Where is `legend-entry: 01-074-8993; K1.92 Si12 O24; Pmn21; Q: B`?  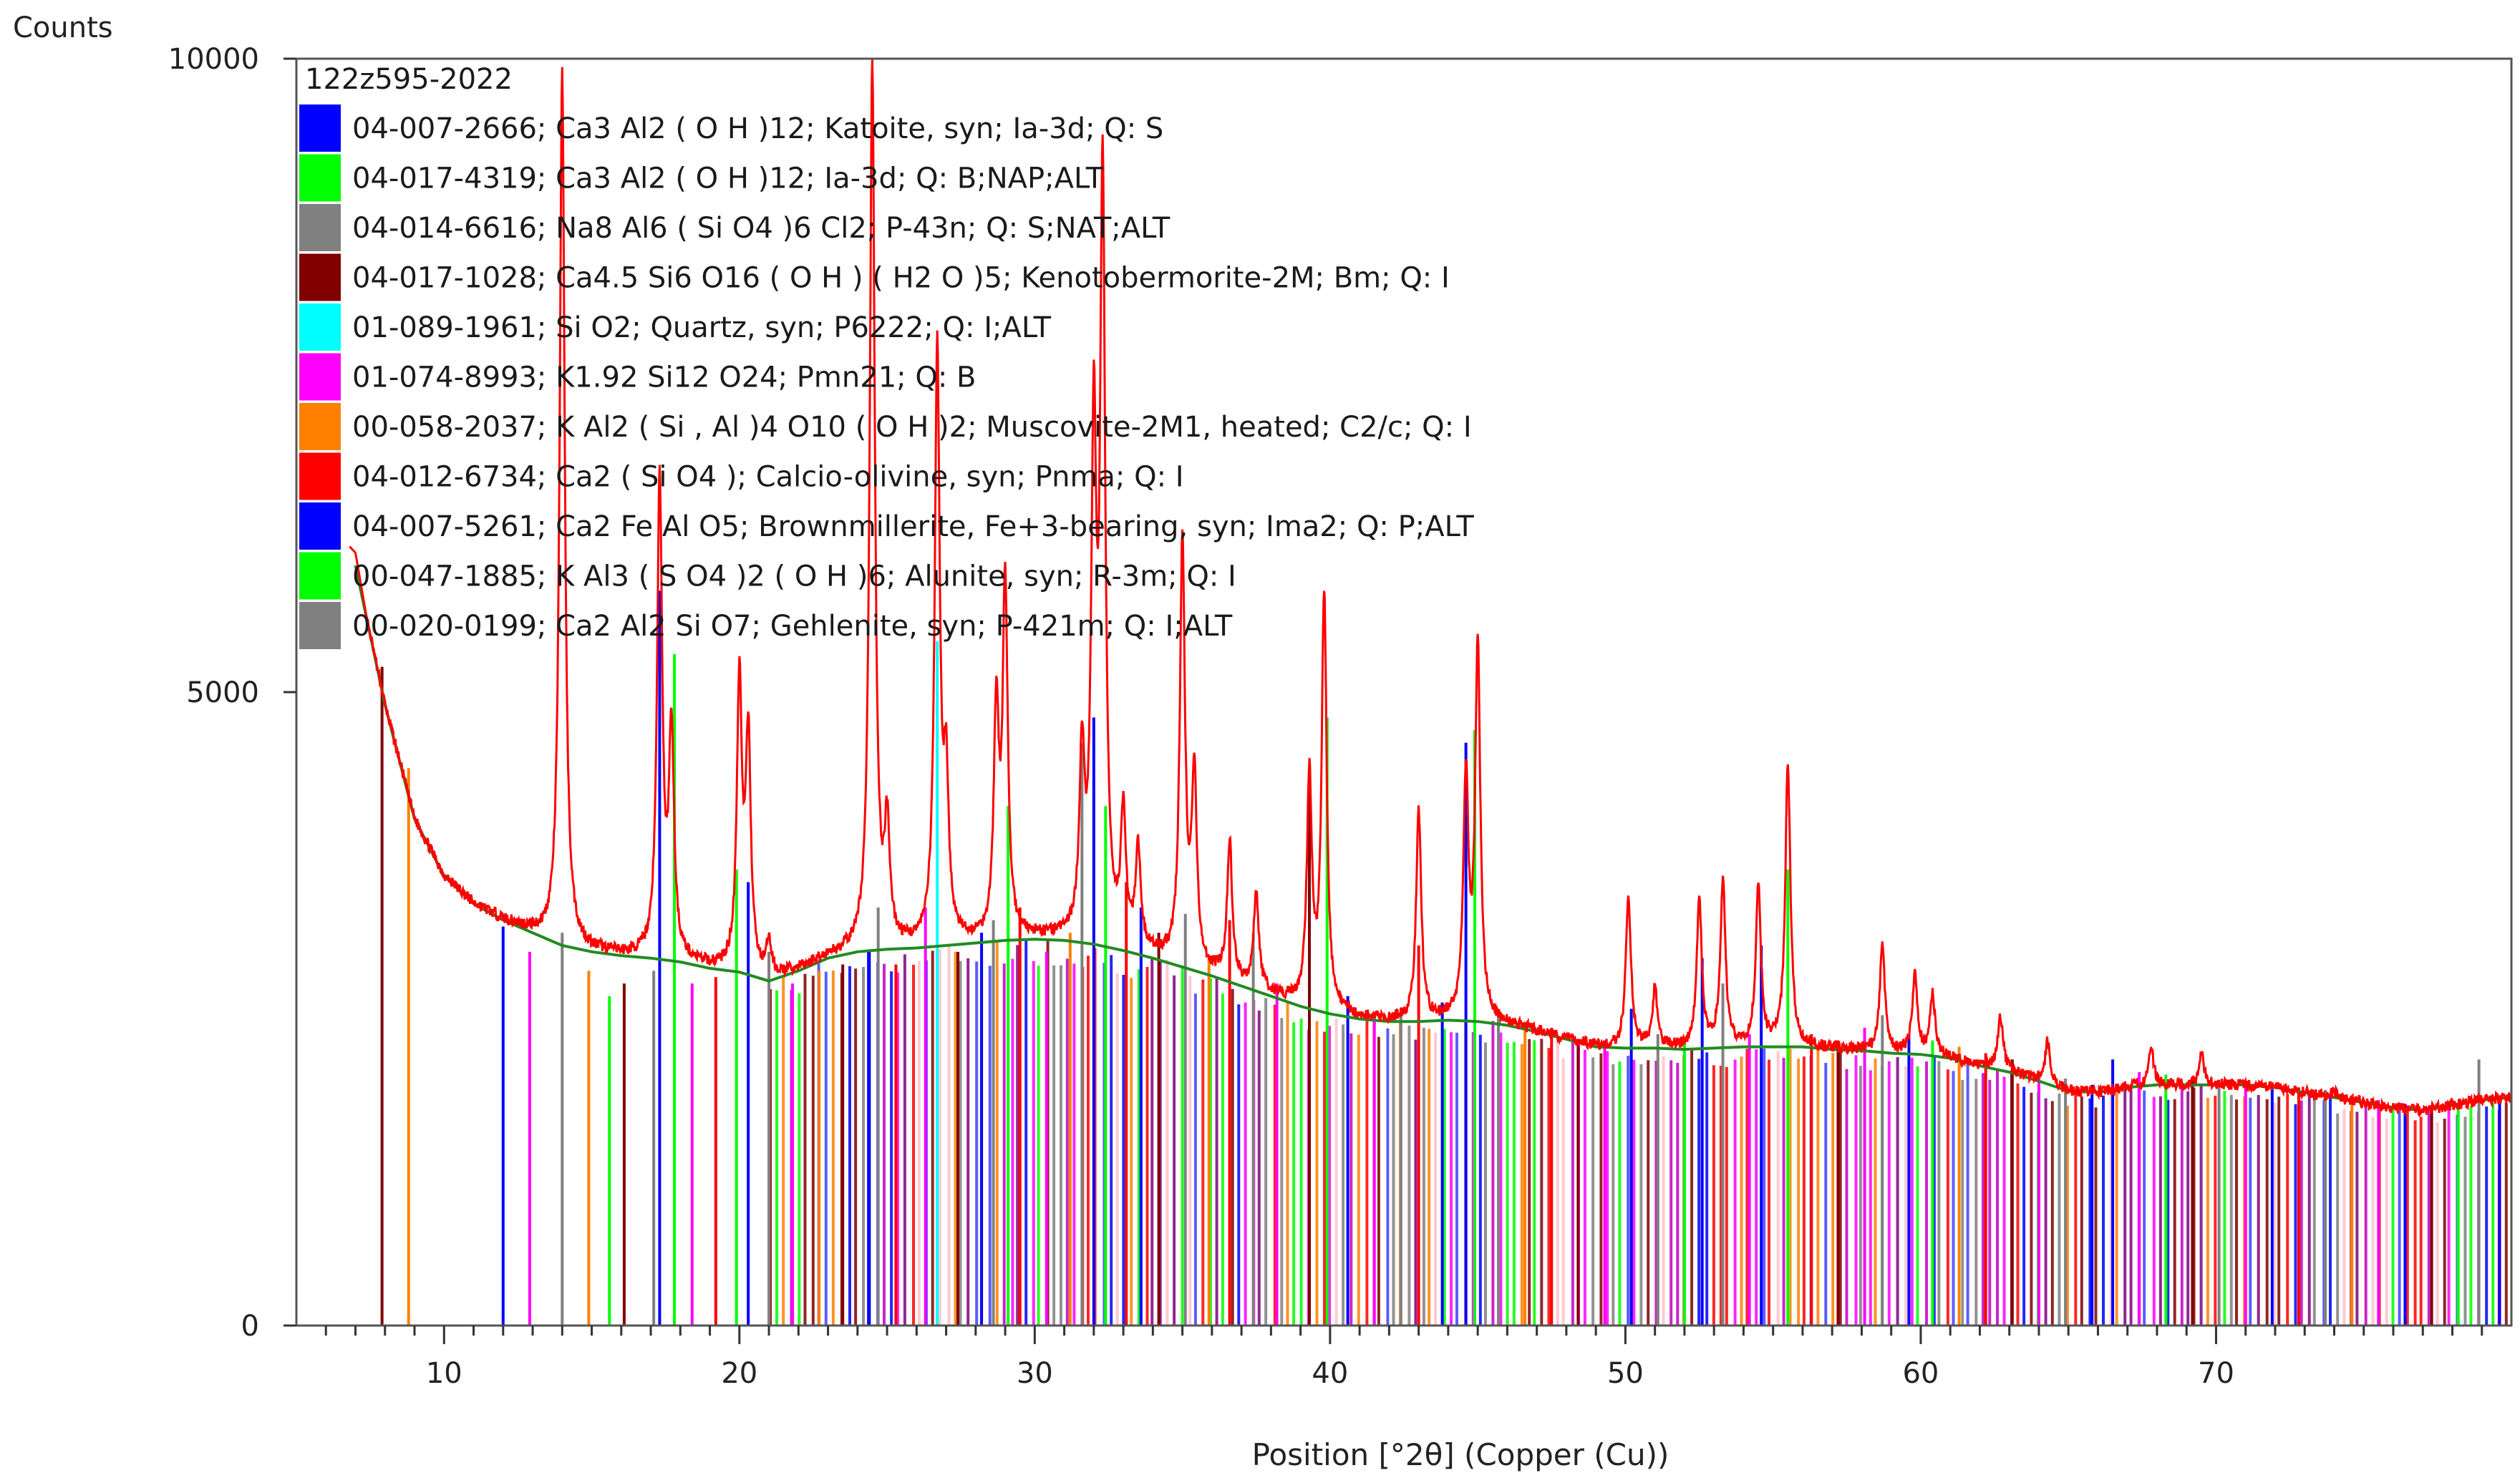
legend-entry: 01-074-8993; K1.92 Si12 O24; Pmn21; Q: B is located at coordinates (664, 378).